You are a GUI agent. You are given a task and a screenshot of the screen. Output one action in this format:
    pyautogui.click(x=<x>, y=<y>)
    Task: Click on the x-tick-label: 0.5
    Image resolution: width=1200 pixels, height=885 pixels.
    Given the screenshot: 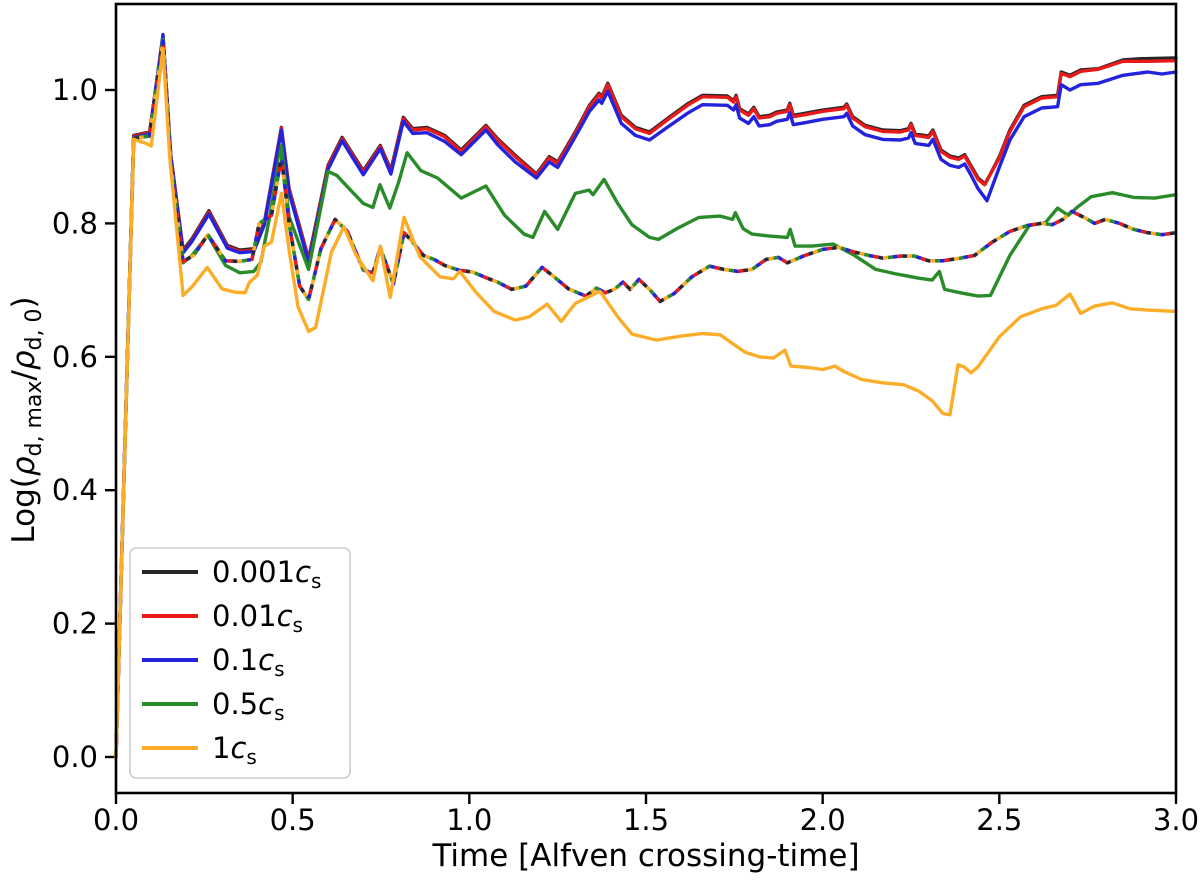 What is the action you would take?
    pyautogui.click(x=293, y=820)
    